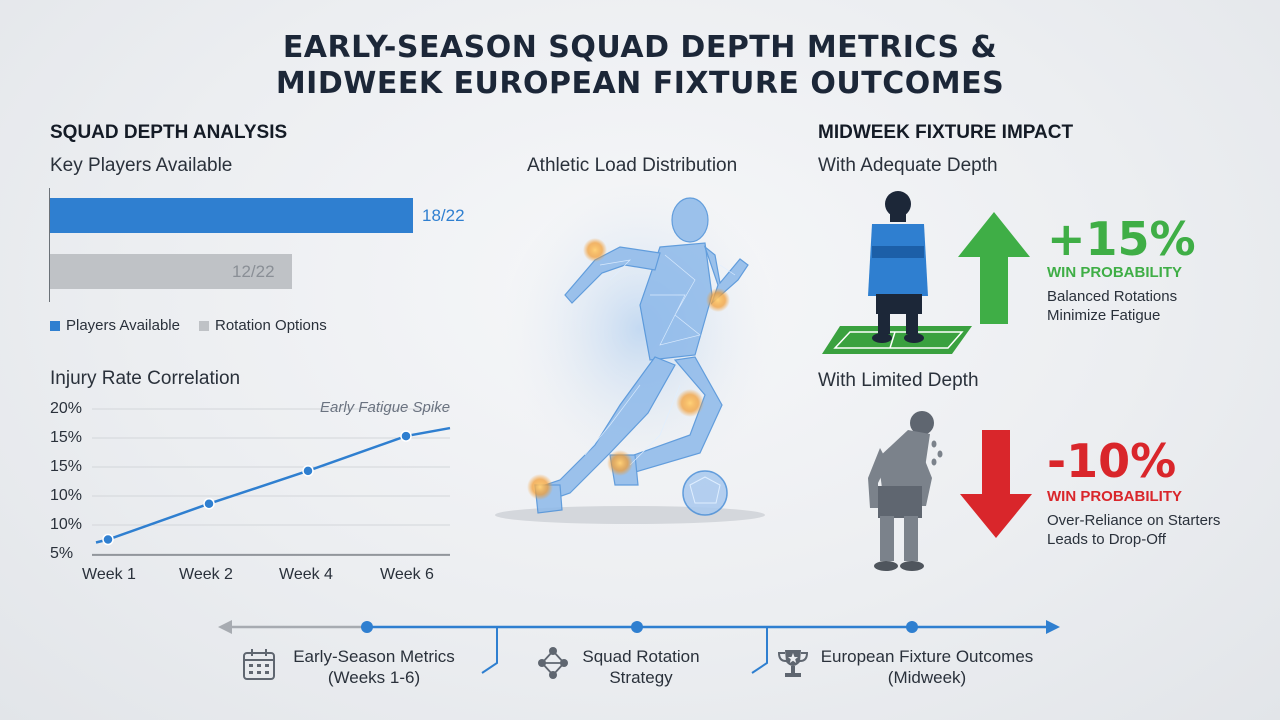  What do you see at coordinates (632, 165) in the screenshot?
I see `athletic-load-heading: Athletic Load Distribution` at bounding box center [632, 165].